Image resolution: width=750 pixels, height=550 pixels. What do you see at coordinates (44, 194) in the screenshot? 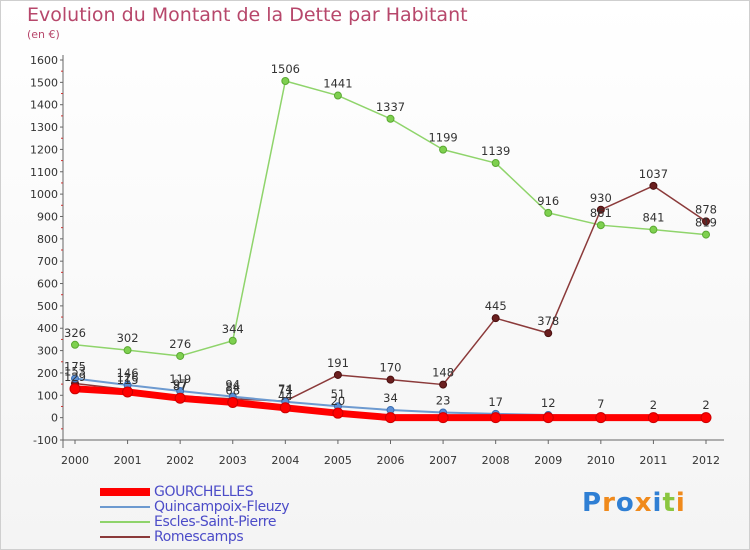
I see `y-tick-label: 1000` at bounding box center [44, 194].